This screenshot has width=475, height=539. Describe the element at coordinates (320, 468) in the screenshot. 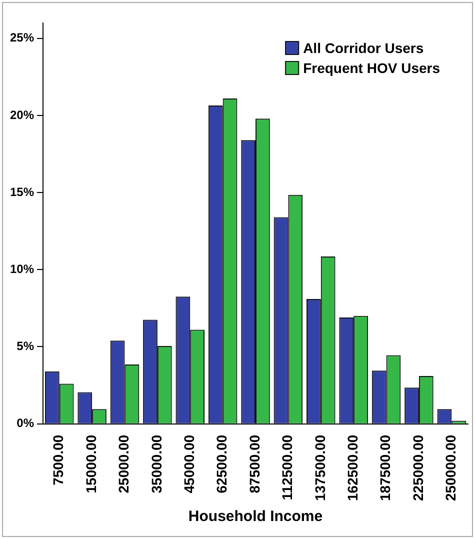

I see `x-tick-label: 137500.00` at that location.